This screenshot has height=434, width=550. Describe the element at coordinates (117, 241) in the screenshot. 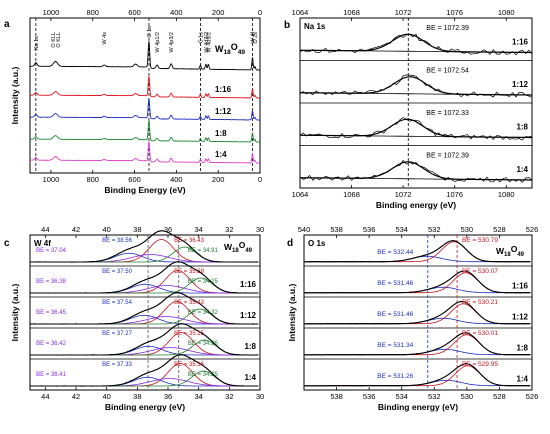

I see `be-label: BE = 38.56` at that location.